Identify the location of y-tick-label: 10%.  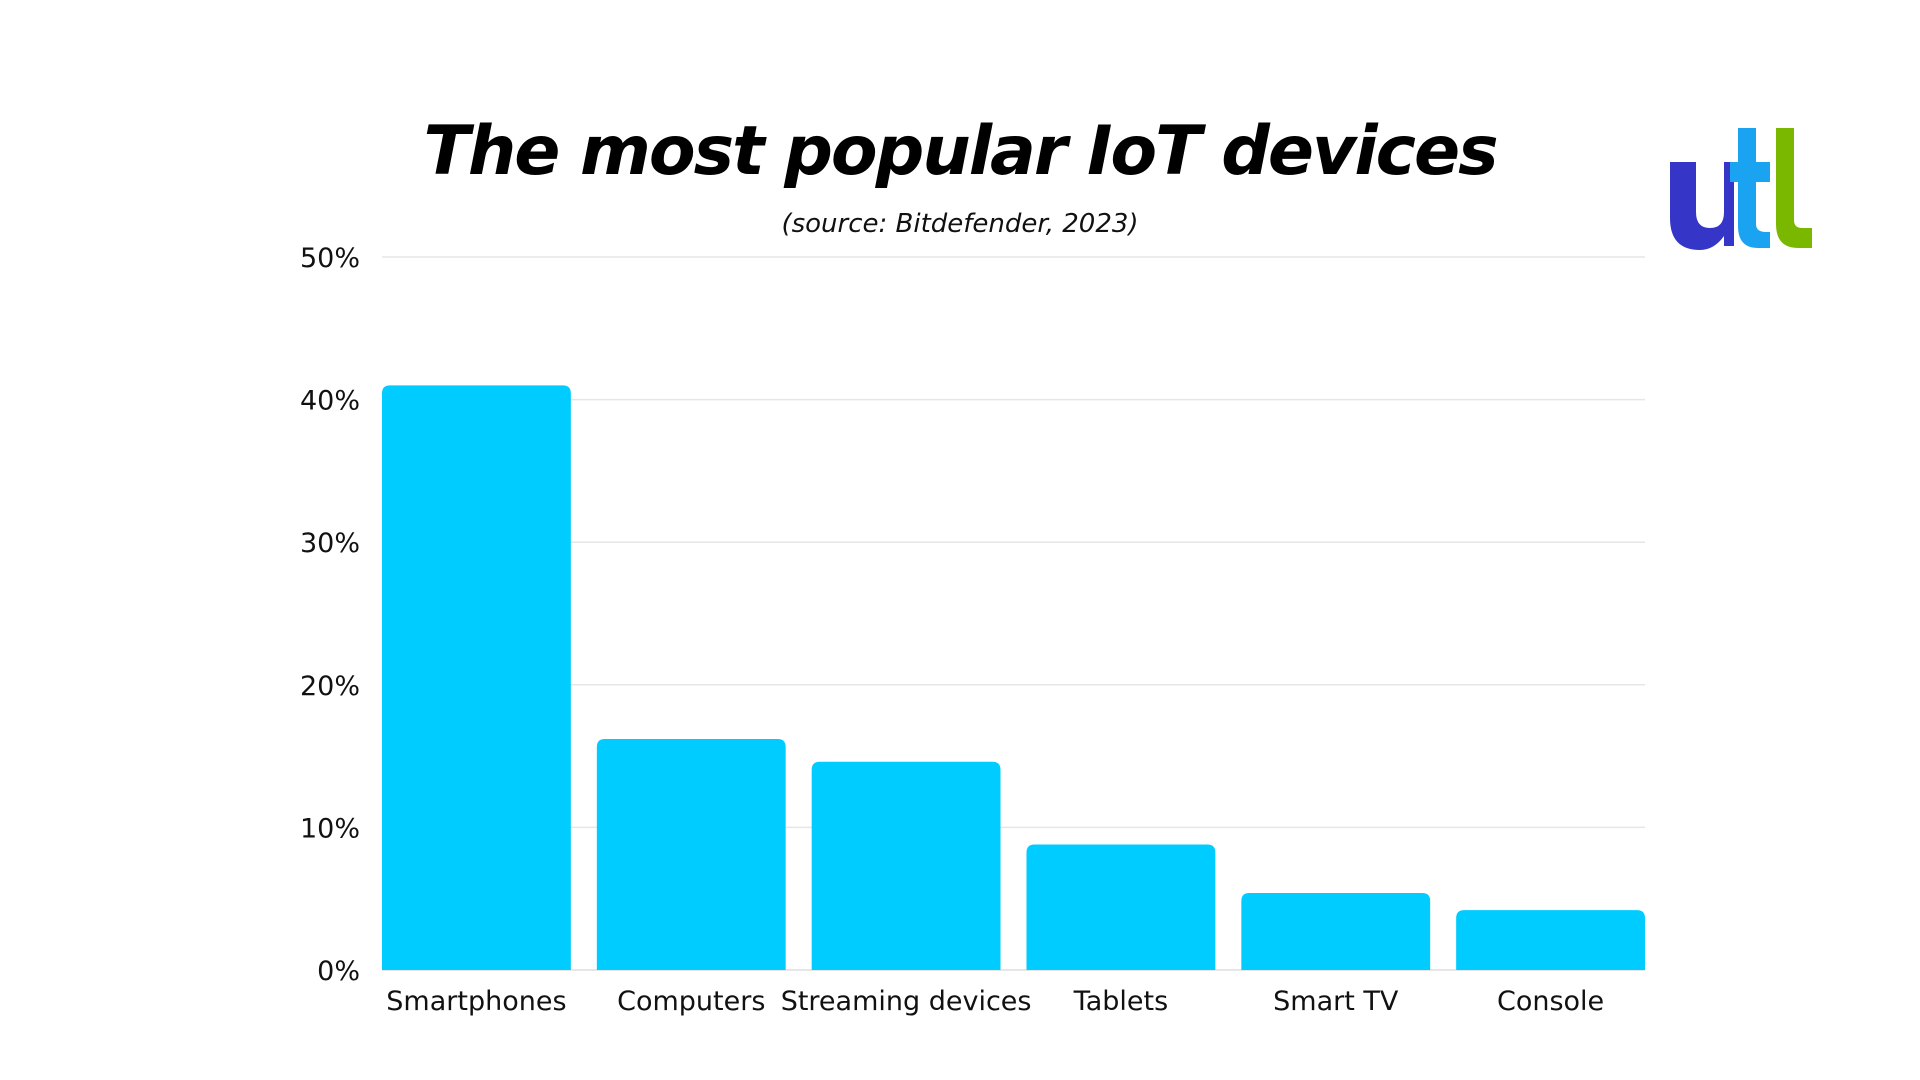
(330, 828).